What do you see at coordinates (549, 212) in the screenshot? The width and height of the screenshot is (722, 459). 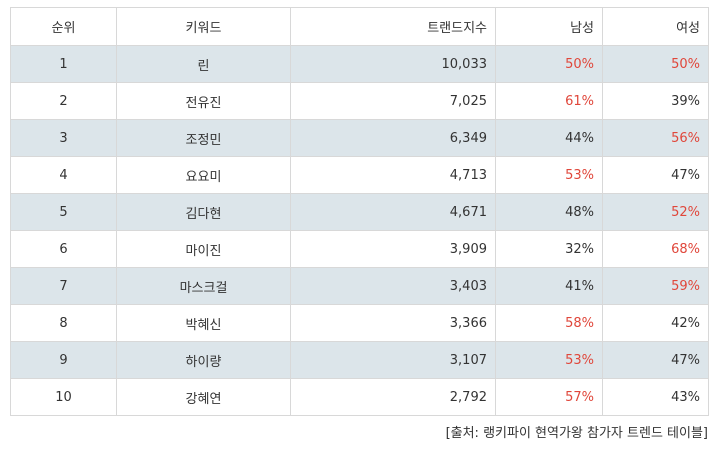 I see `cell-male: 48%` at bounding box center [549, 212].